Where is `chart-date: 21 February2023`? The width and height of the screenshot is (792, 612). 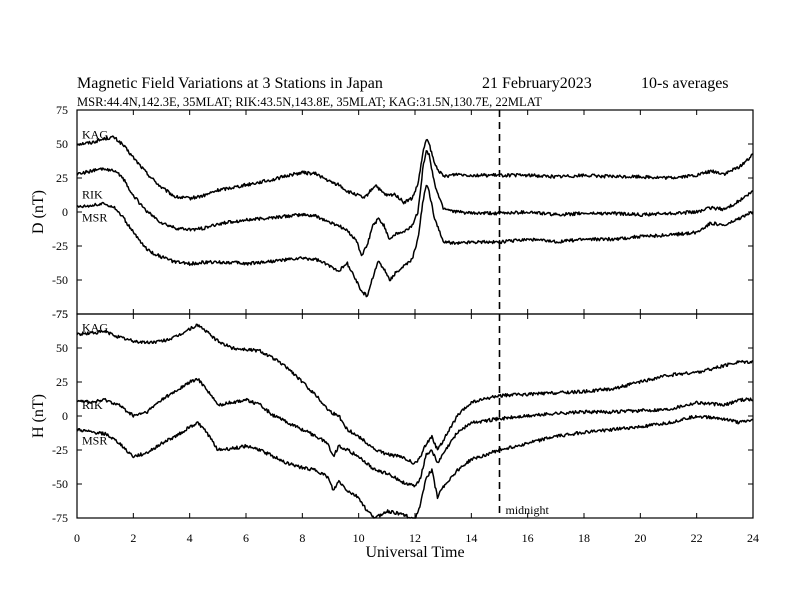
chart-date: 21 February2023 is located at coordinates (537, 83).